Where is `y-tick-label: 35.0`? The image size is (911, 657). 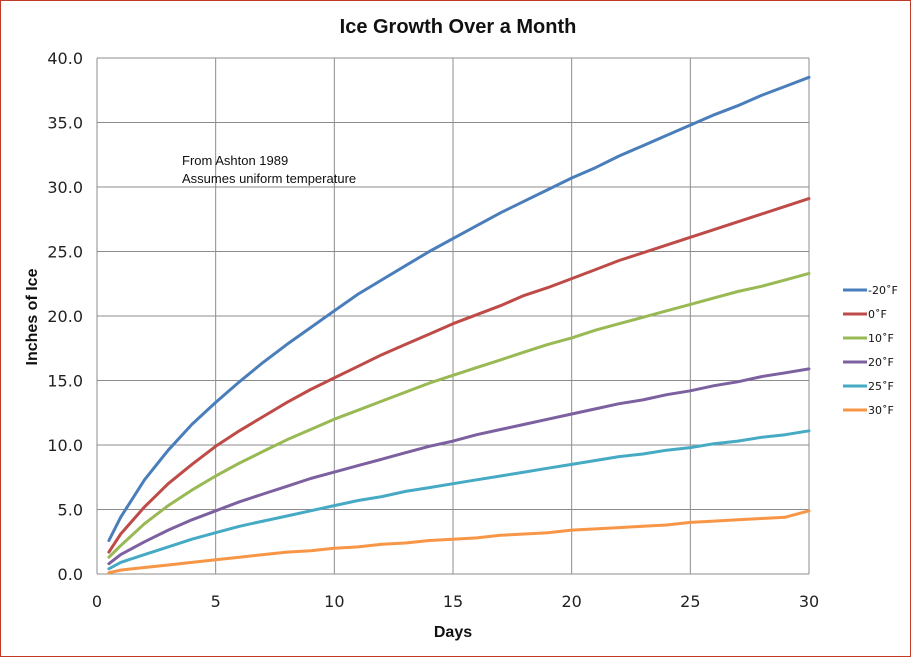 y-tick-label: 35.0 is located at coordinates (65, 123).